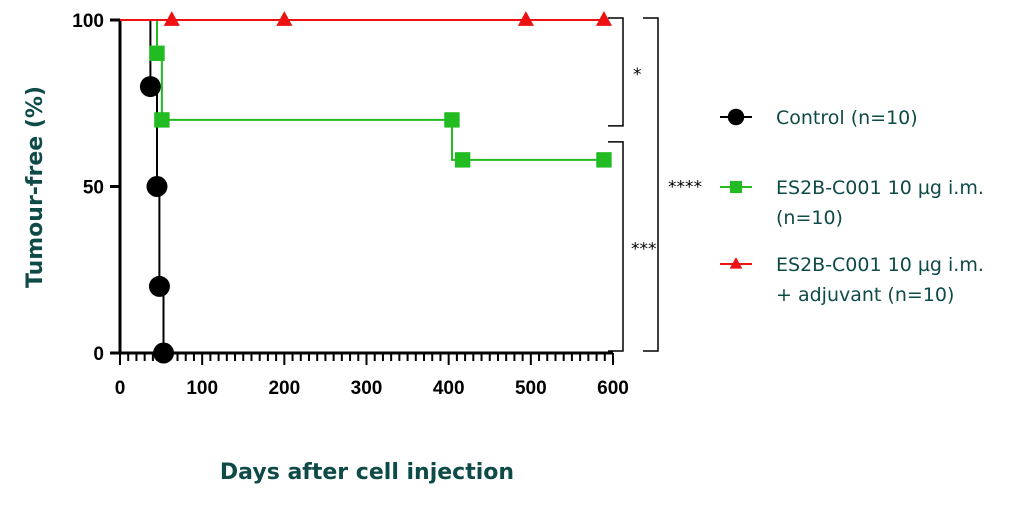 This screenshot has height=508, width=1024. I want to click on x-tick-label: 100, so click(202, 388).